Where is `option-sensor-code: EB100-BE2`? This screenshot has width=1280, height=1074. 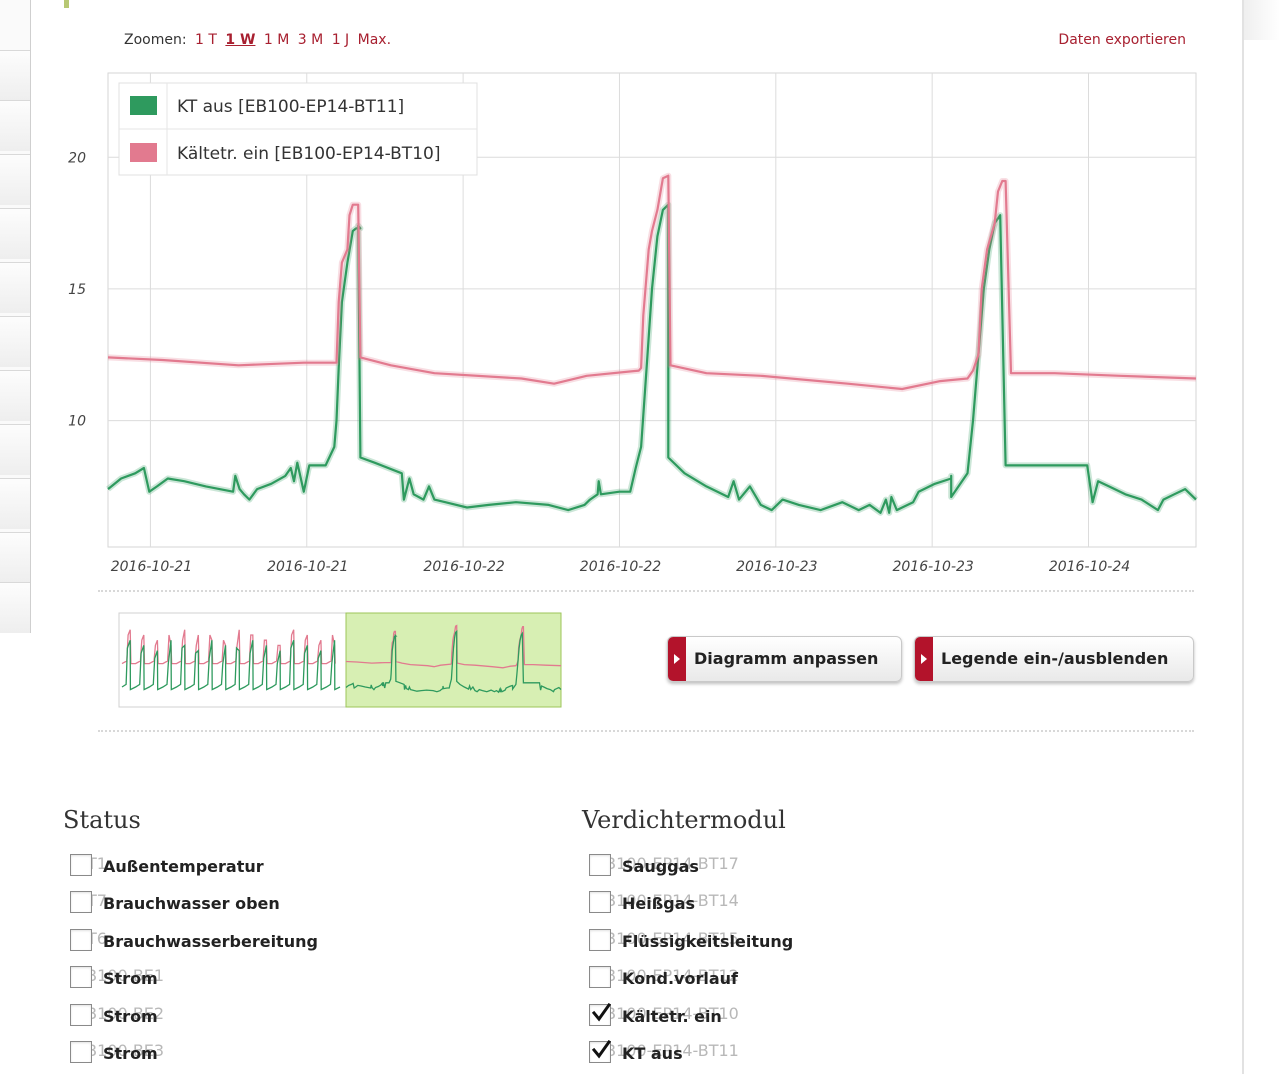 option-sensor-code: EB100-BE2 is located at coordinates (120, 1013).